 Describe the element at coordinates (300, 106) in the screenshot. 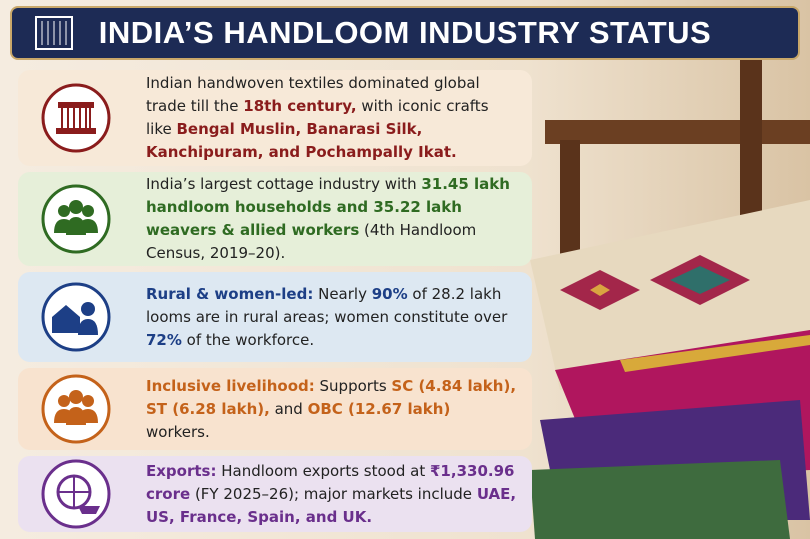

I see `highlight: 18th century,` at that location.